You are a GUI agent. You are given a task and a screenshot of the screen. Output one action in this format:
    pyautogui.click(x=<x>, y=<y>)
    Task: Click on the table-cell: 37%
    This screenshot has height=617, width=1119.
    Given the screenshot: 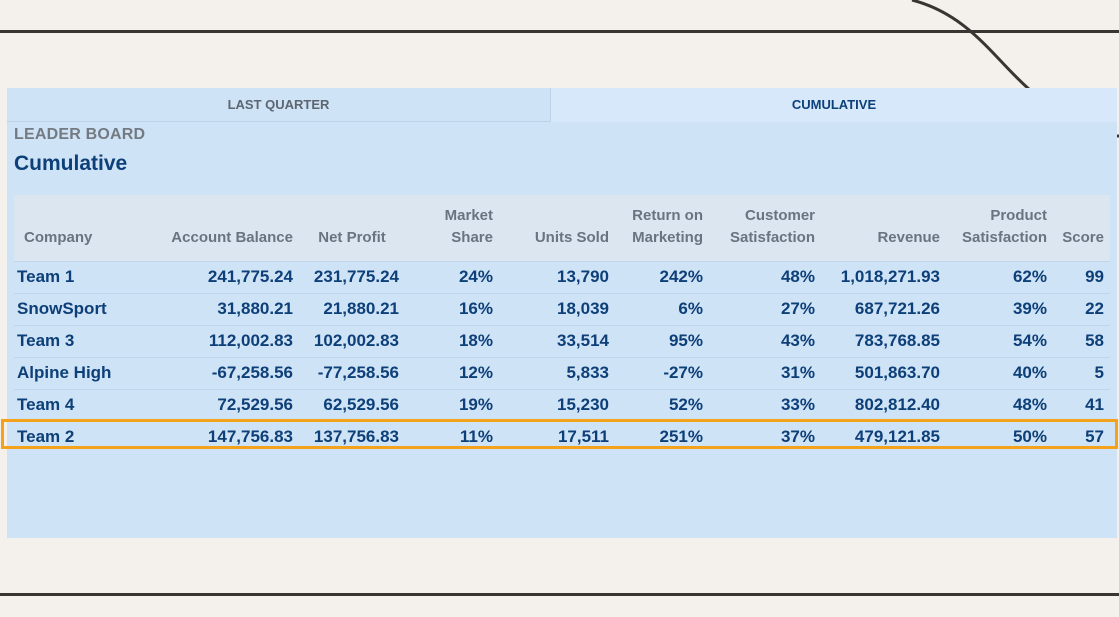 What is the action you would take?
    pyautogui.click(x=765, y=436)
    